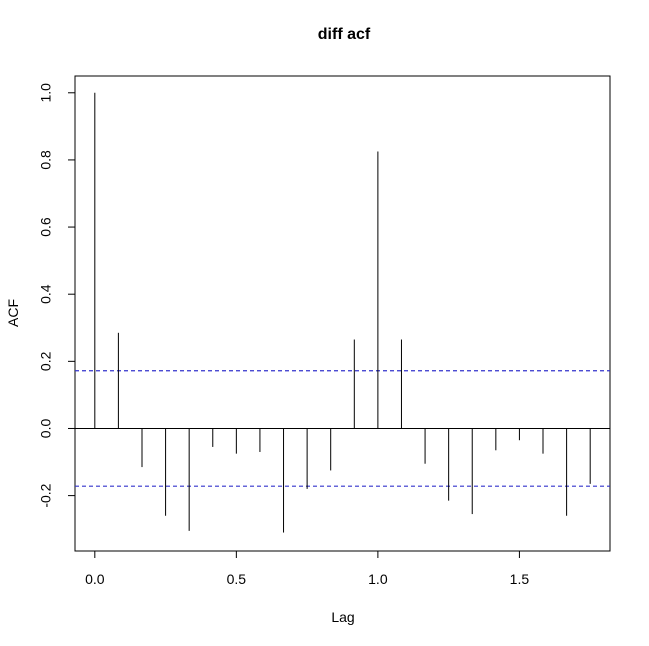 The width and height of the screenshot is (649, 646). Describe the element at coordinates (13, 313) in the screenshot. I see `y-axis-label: ACF` at that location.